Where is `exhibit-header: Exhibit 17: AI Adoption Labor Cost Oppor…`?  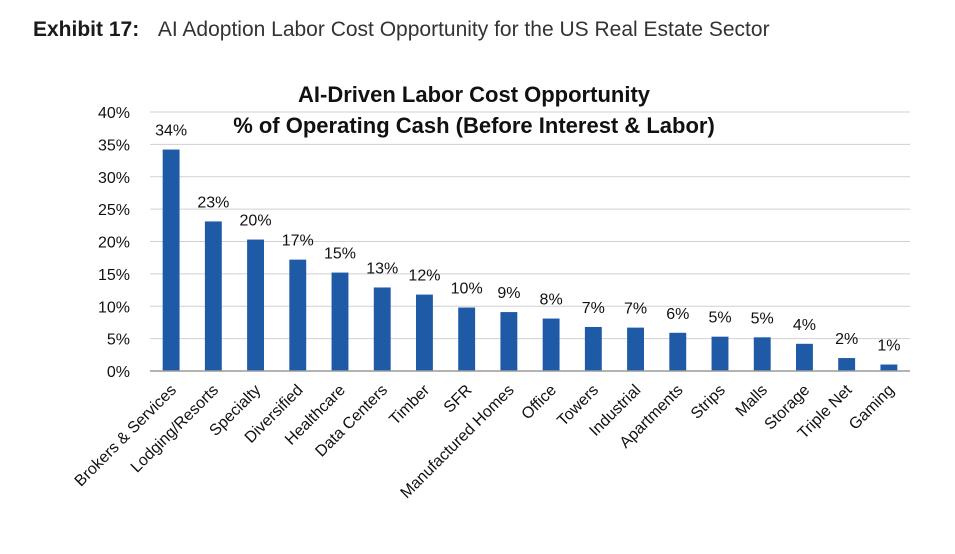
exhibit-header: Exhibit 17: AI Adoption Labor Cost Oppor… is located at coordinates (401, 30).